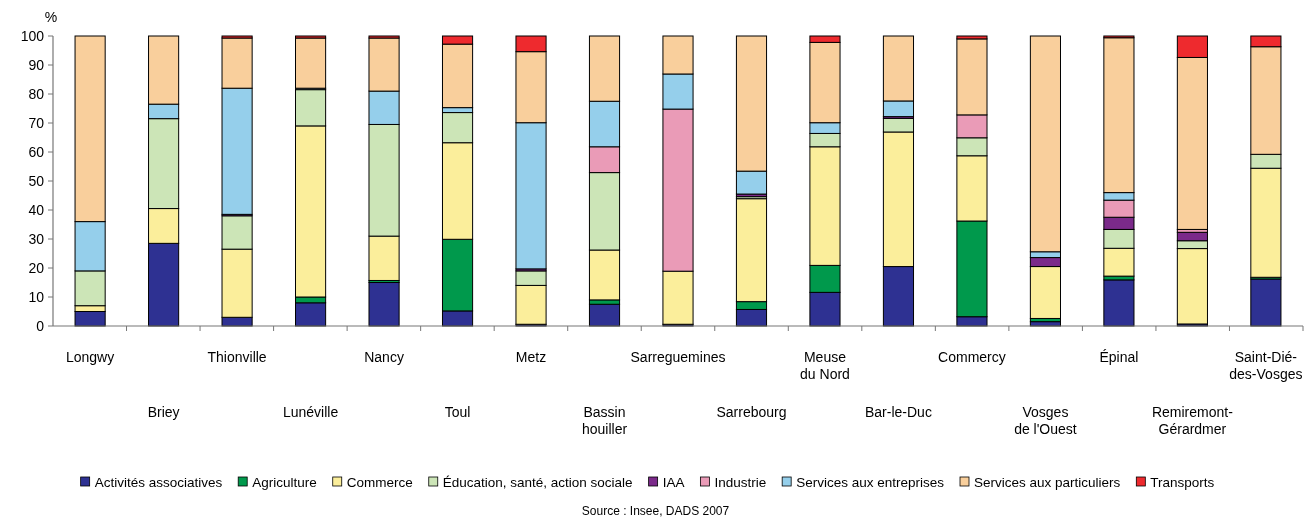 This screenshot has height=524, width=1311. Describe the element at coordinates (158, 482) in the screenshot. I see `legend-label: Activités associatives` at that location.